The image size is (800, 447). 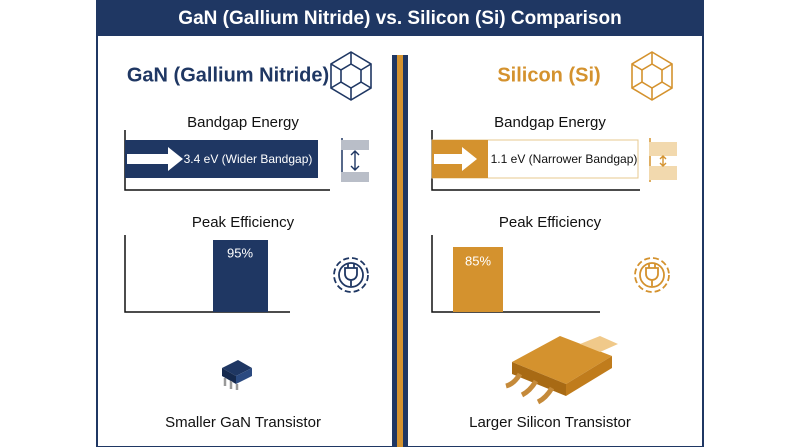 What do you see at coordinates (515, 274) in the screenshot?
I see `axis` at bounding box center [515, 274].